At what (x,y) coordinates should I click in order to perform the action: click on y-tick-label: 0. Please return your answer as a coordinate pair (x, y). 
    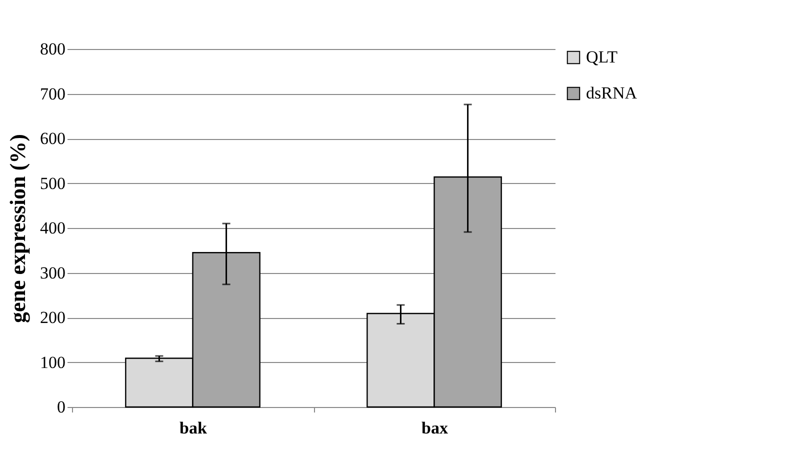
    Looking at the image, I should click on (61, 407).